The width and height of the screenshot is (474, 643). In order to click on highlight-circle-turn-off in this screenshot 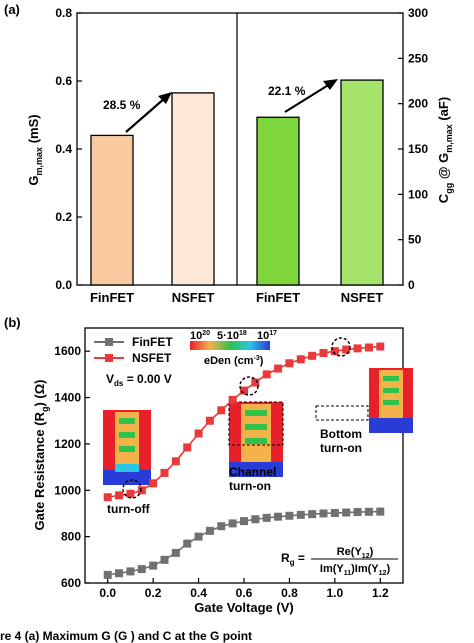, I will do `click(132, 489)`.